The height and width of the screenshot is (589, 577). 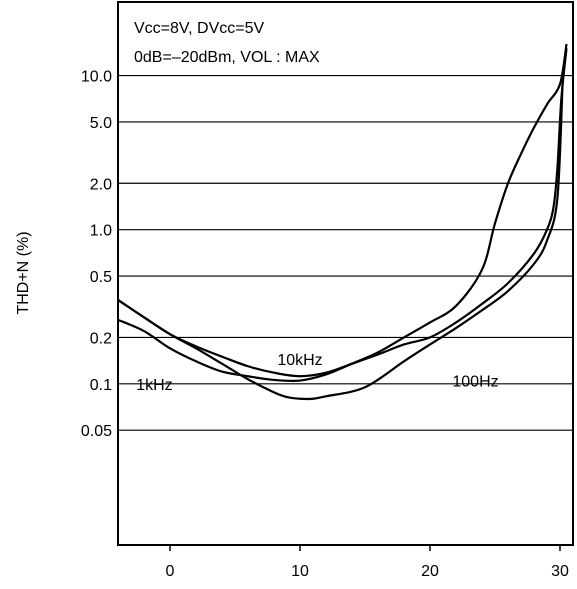 What do you see at coordinates (299, 360) in the screenshot?
I see `curve-label: 10kHz` at bounding box center [299, 360].